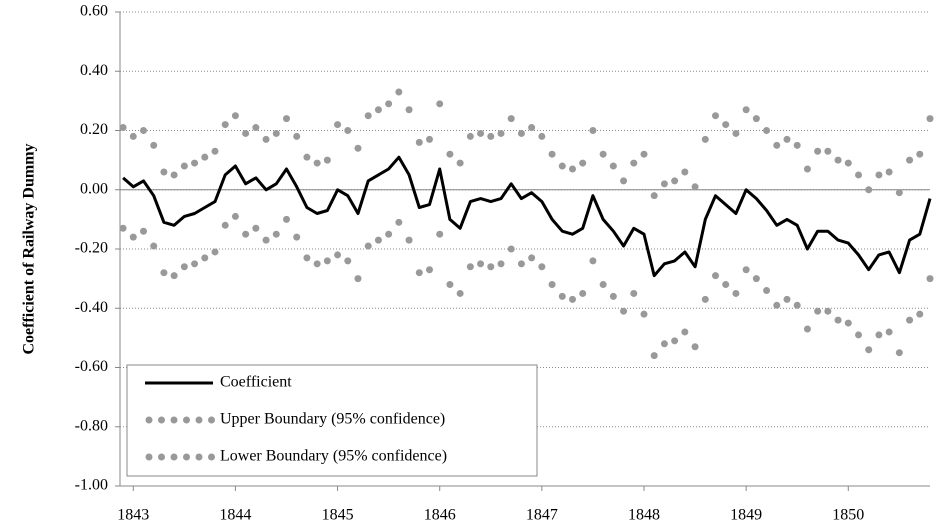  What do you see at coordinates (94, 129) in the screenshot?
I see `y-tick-label: 0.20` at bounding box center [94, 129].